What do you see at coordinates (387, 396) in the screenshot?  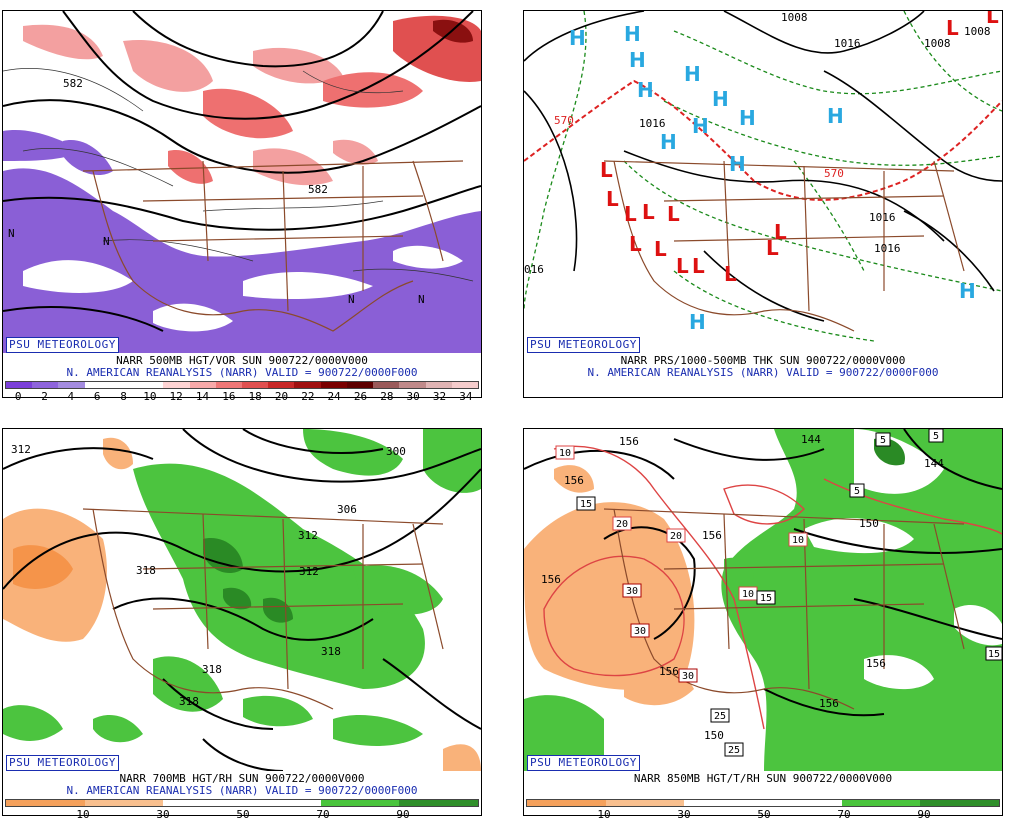 I see `colorbar-tick-label: 28` at bounding box center [387, 396].